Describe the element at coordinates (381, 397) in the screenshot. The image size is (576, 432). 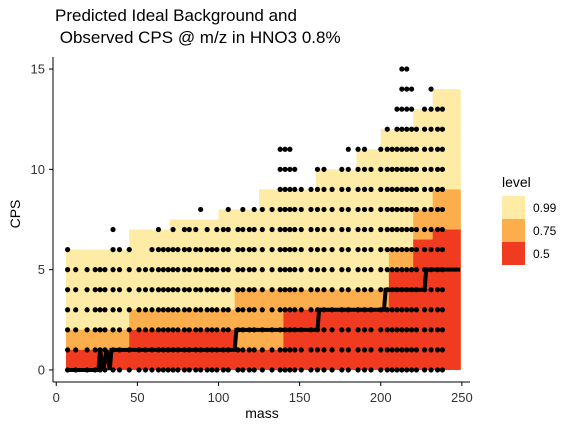
I see `x-tick-label: 200` at that location.